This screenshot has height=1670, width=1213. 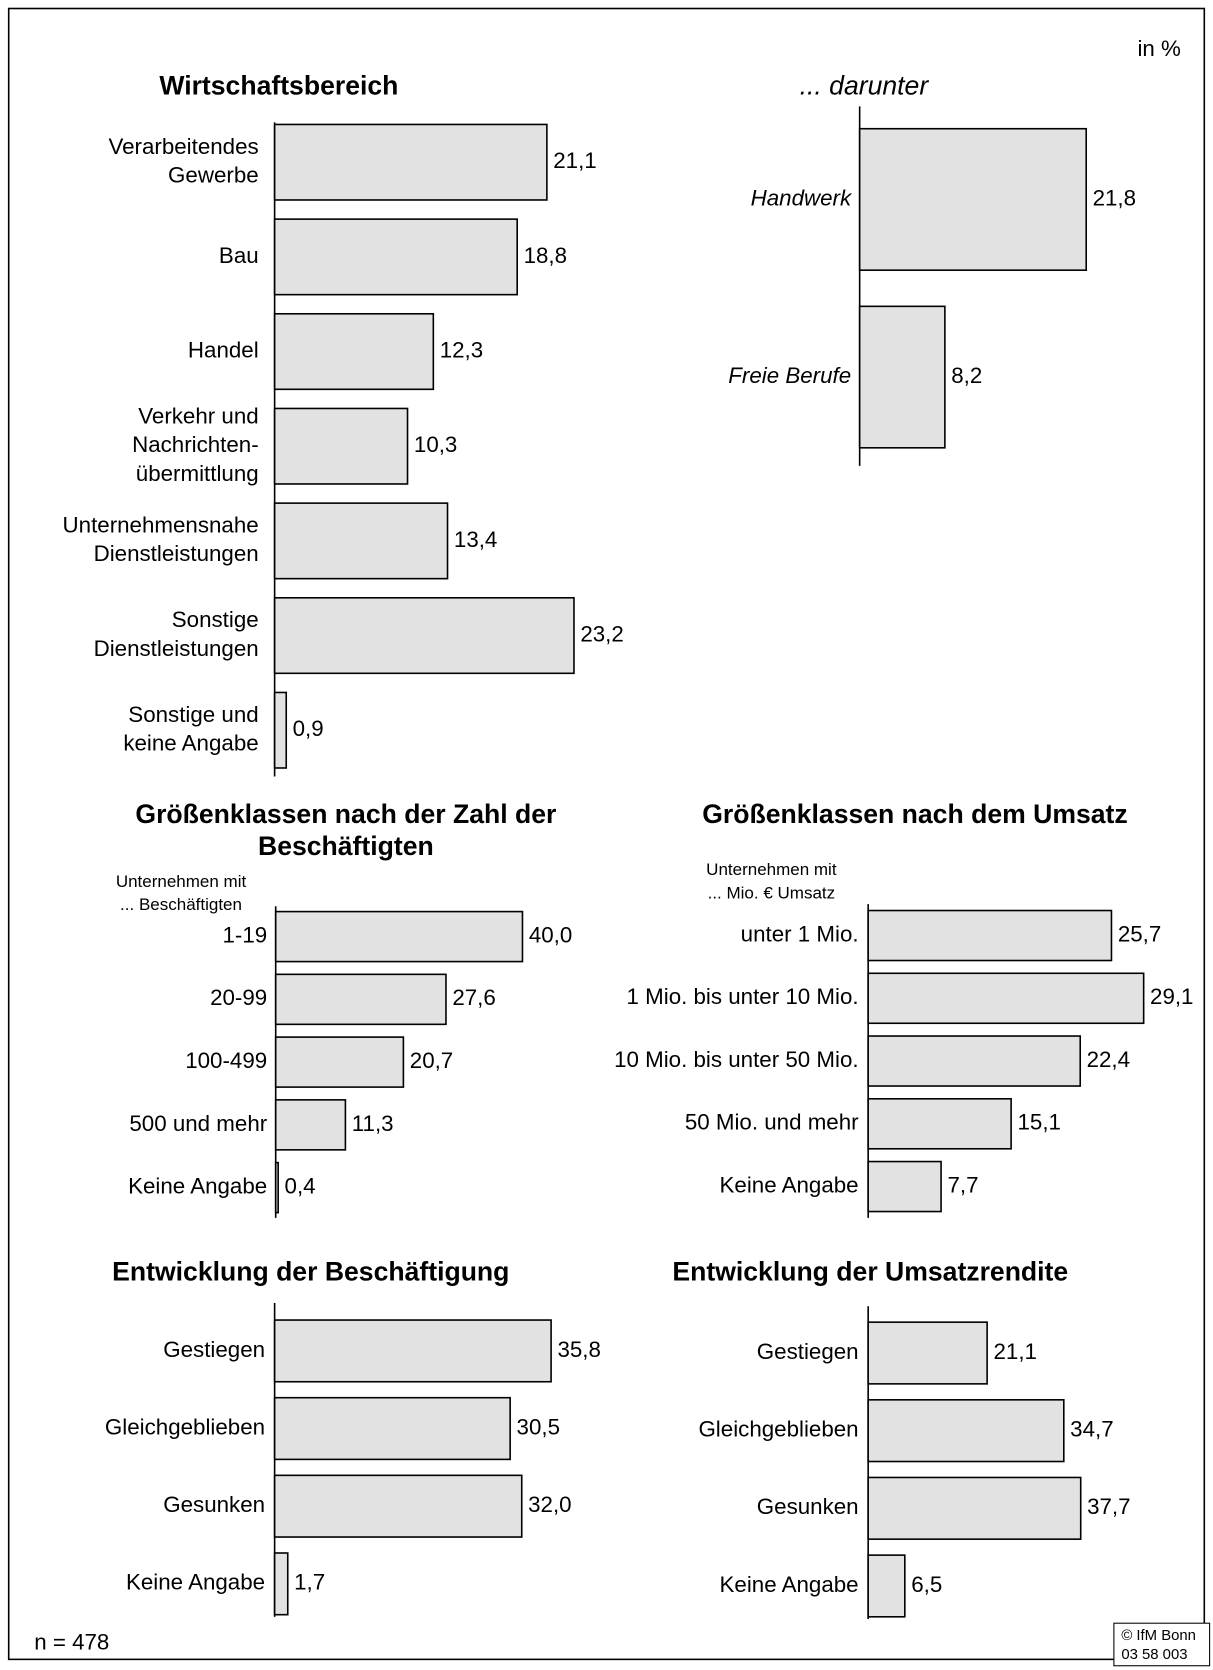 What do you see at coordinates (771, 881) in the screenshot?
I see `subtitle: Unternehmen mit... Mio. € Umsatz` at bounding box center [771, 881].